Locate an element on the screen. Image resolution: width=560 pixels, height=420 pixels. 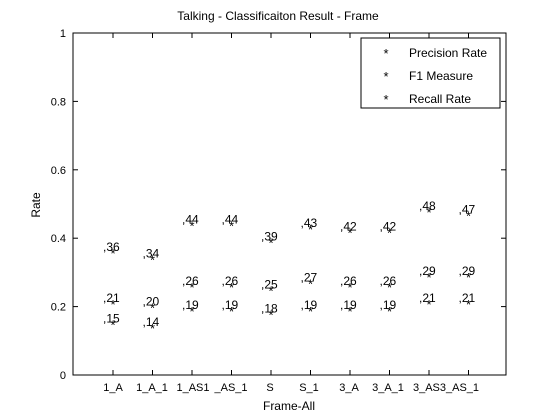
x-tick-label: 1_AS1 is located at coordinates (192, 388).